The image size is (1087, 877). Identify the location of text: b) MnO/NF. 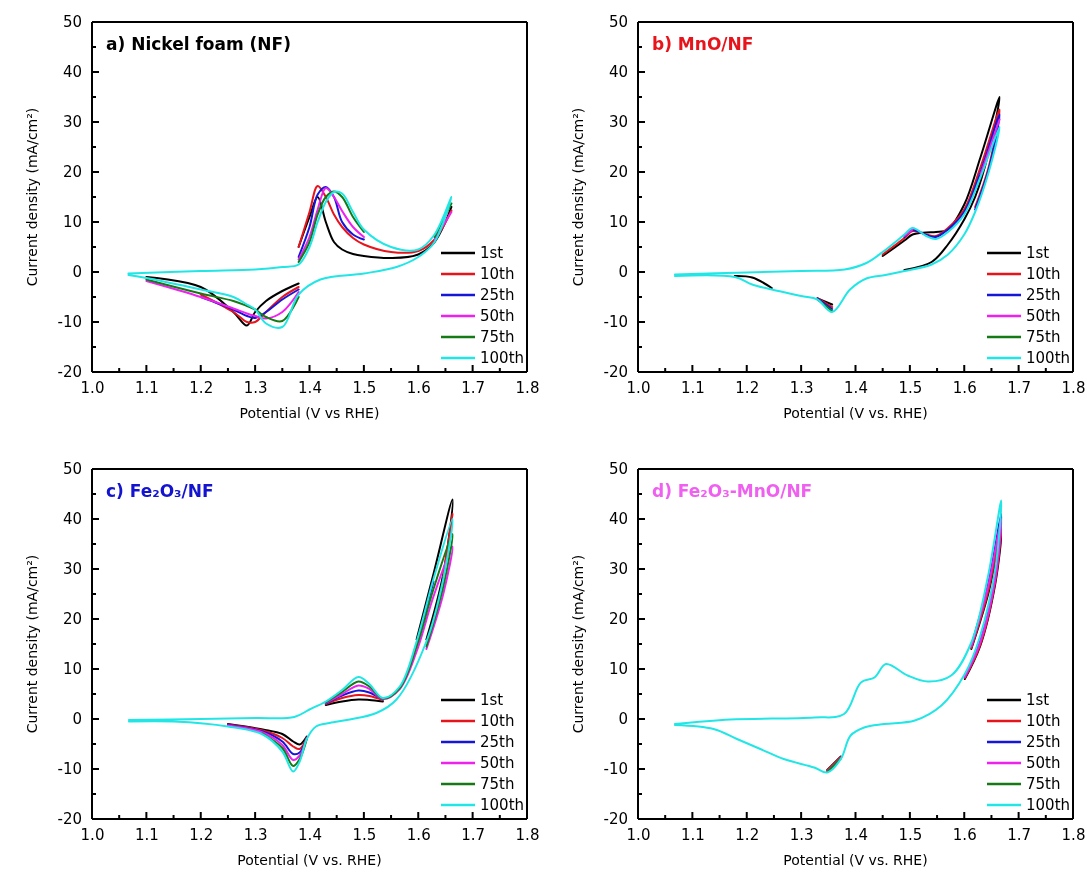
(703, 44).